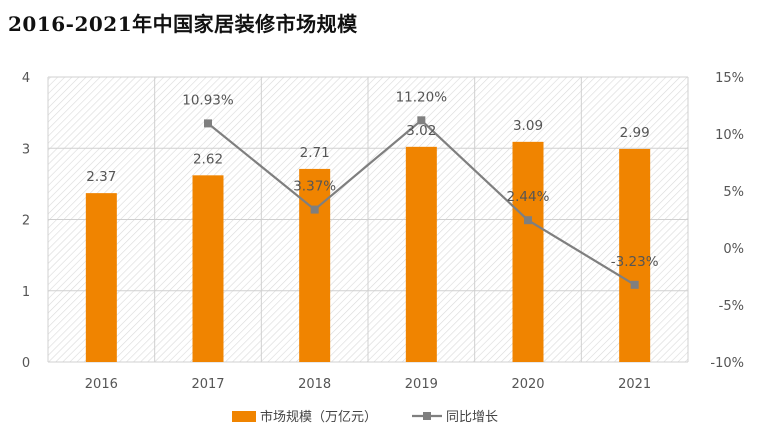 The height and width of the screenshot is (444, 762). I want to click on x-axis: 2016 2017 2018 2019 2020 2021, so click(368, 384).